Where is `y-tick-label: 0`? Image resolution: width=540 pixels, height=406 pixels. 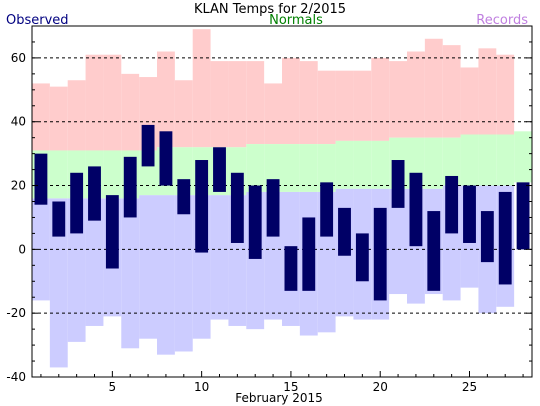
y-tick-label: 0 is located at coordinates (22, 249).